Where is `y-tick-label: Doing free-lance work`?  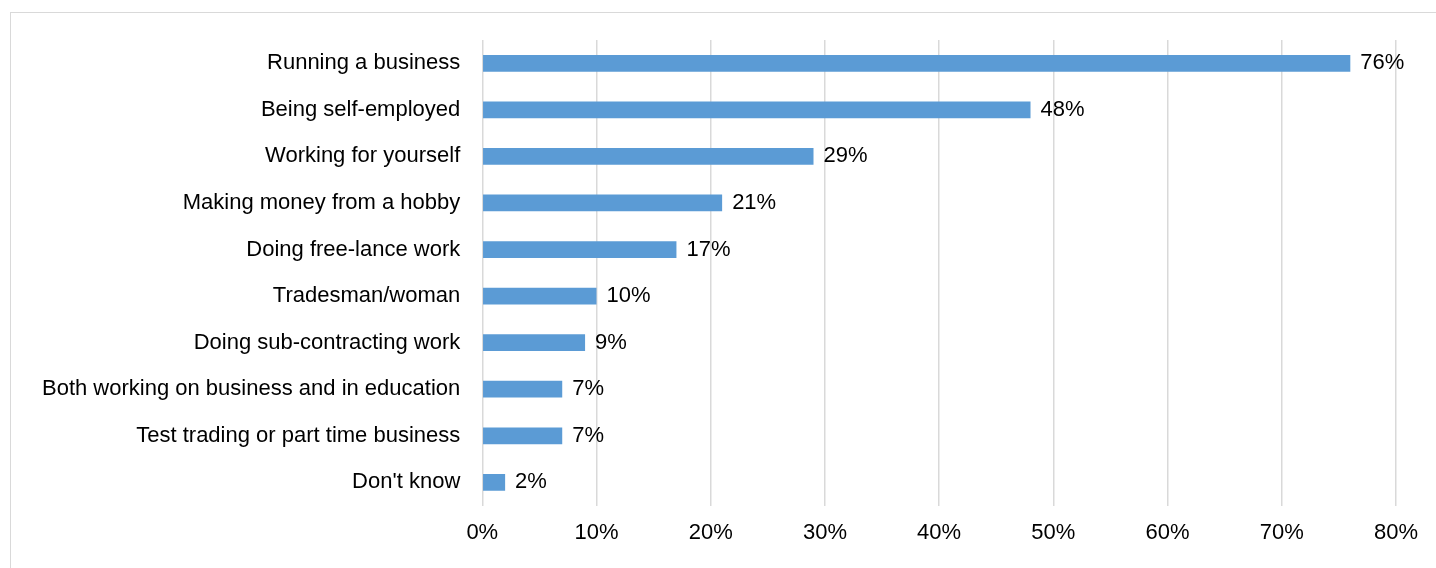
y-tick-label: Doing free-lance work is located at coordinates (354, 248).